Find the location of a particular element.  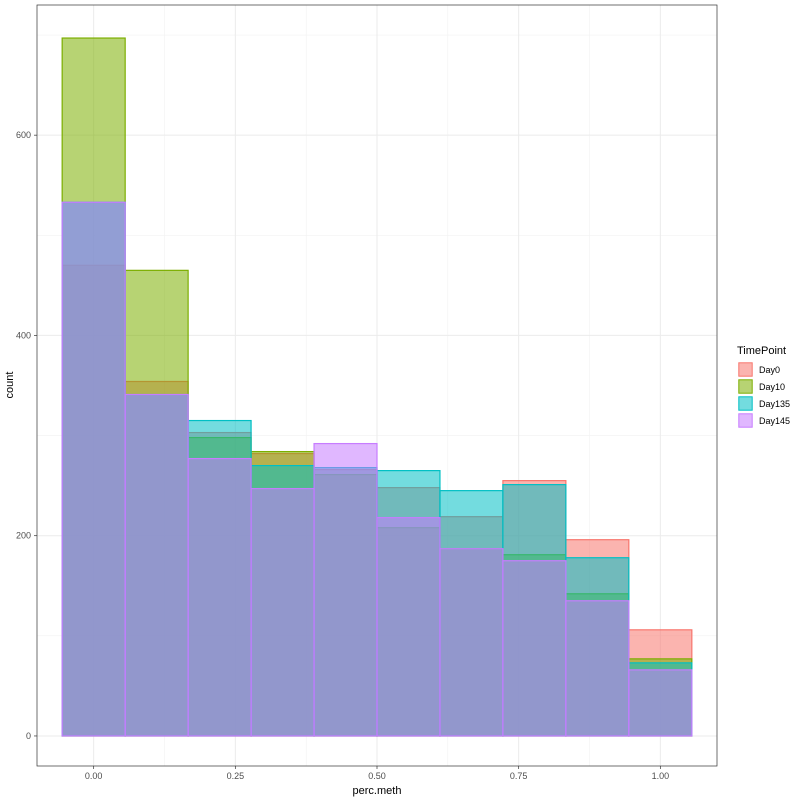

x-tick-label: 0.00 is located at coordinates (94, 776).